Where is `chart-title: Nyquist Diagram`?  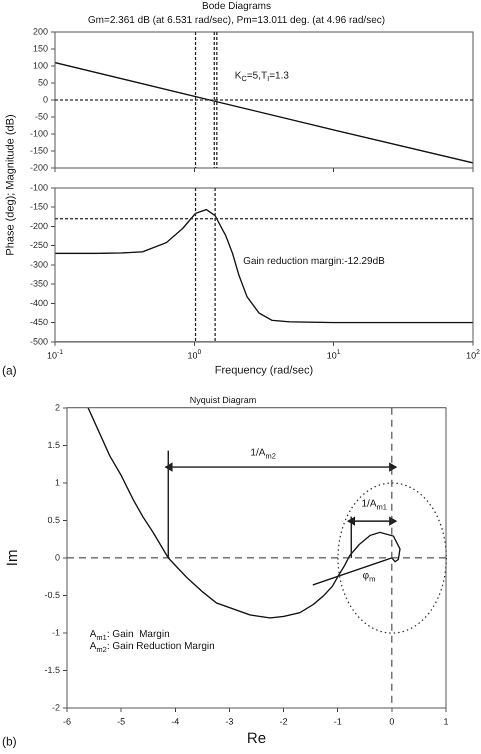
chart-title: Nyquist Diagram is located at coordinates (223, 399).